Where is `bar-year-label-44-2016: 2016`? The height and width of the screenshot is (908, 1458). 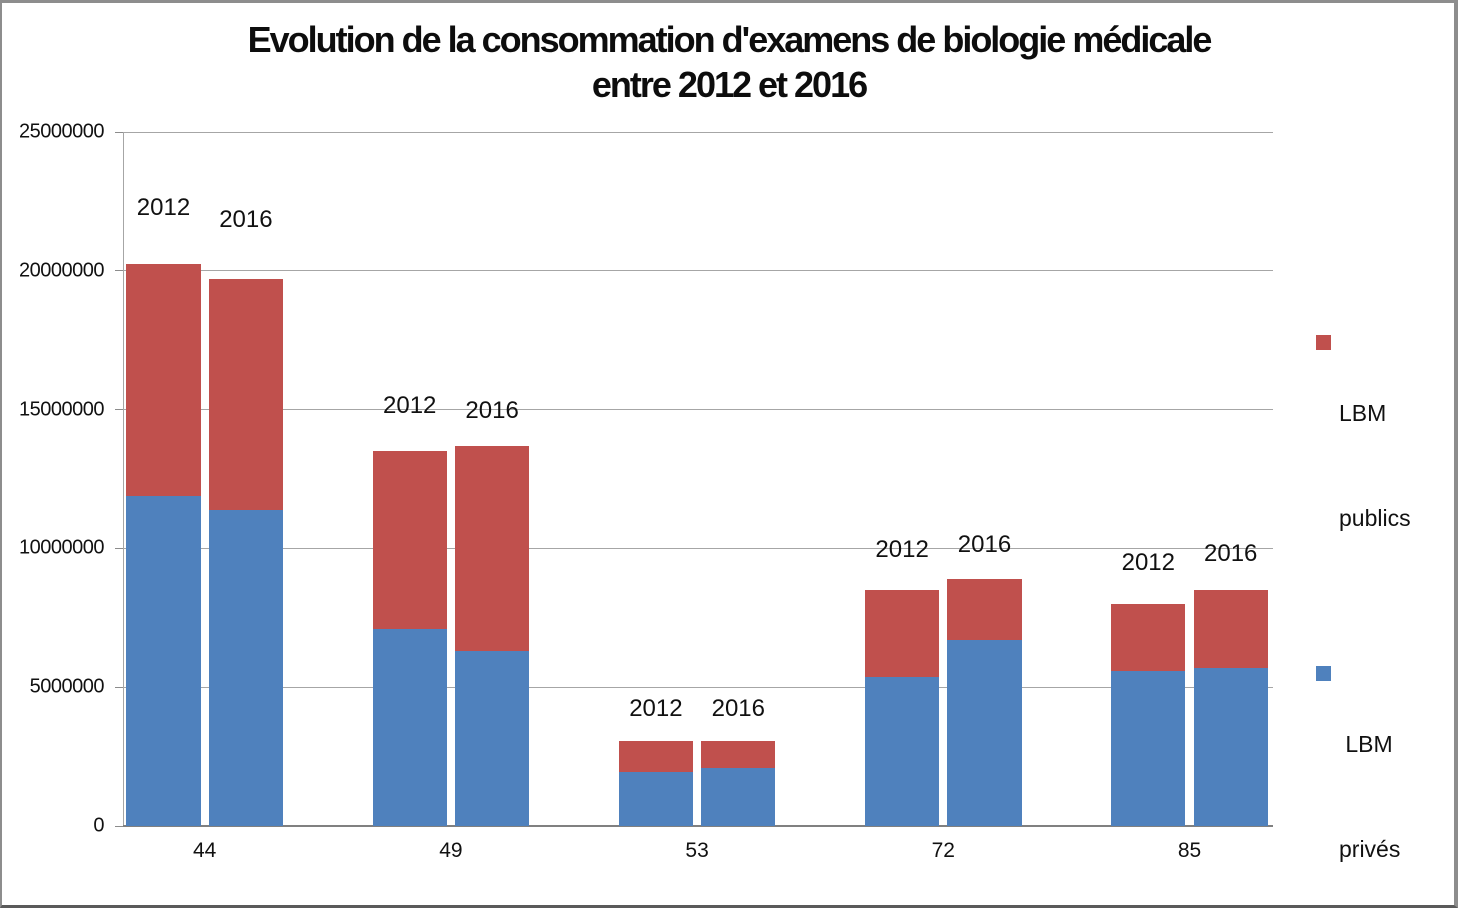 bar-year-label-44-2016: 2016 is located at coordinates (246, 220).